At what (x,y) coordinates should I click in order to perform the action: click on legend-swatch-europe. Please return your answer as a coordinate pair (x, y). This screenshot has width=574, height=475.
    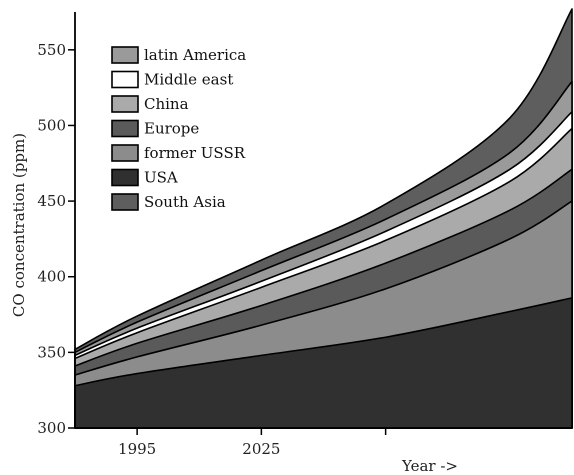
    Looking at the image, I should click on (125, 128).